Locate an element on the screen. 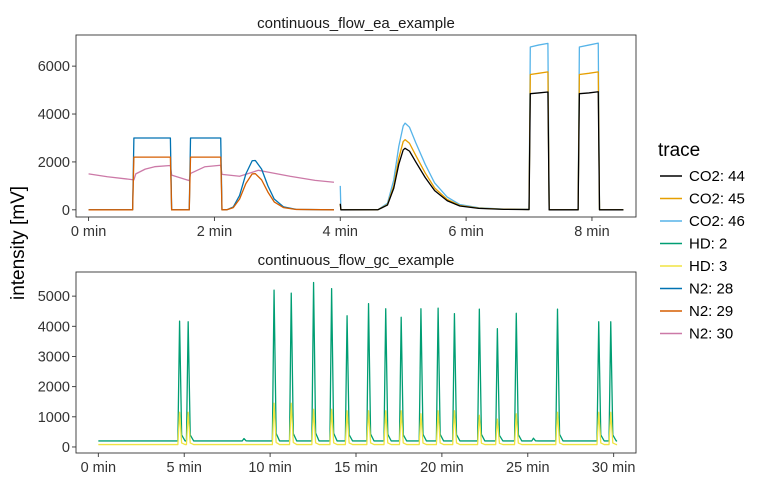  panel-title-gc: continuous_flow_gc_example is located at coordinates (356, 260).